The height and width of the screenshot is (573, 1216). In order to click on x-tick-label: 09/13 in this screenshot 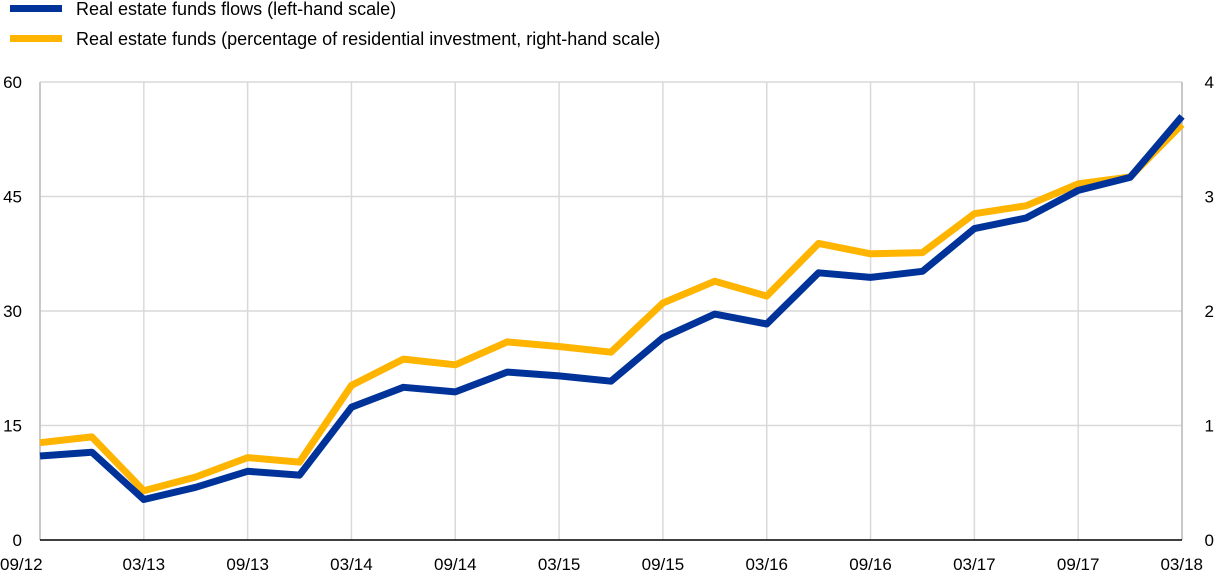, I will do `click(247, 564)`.